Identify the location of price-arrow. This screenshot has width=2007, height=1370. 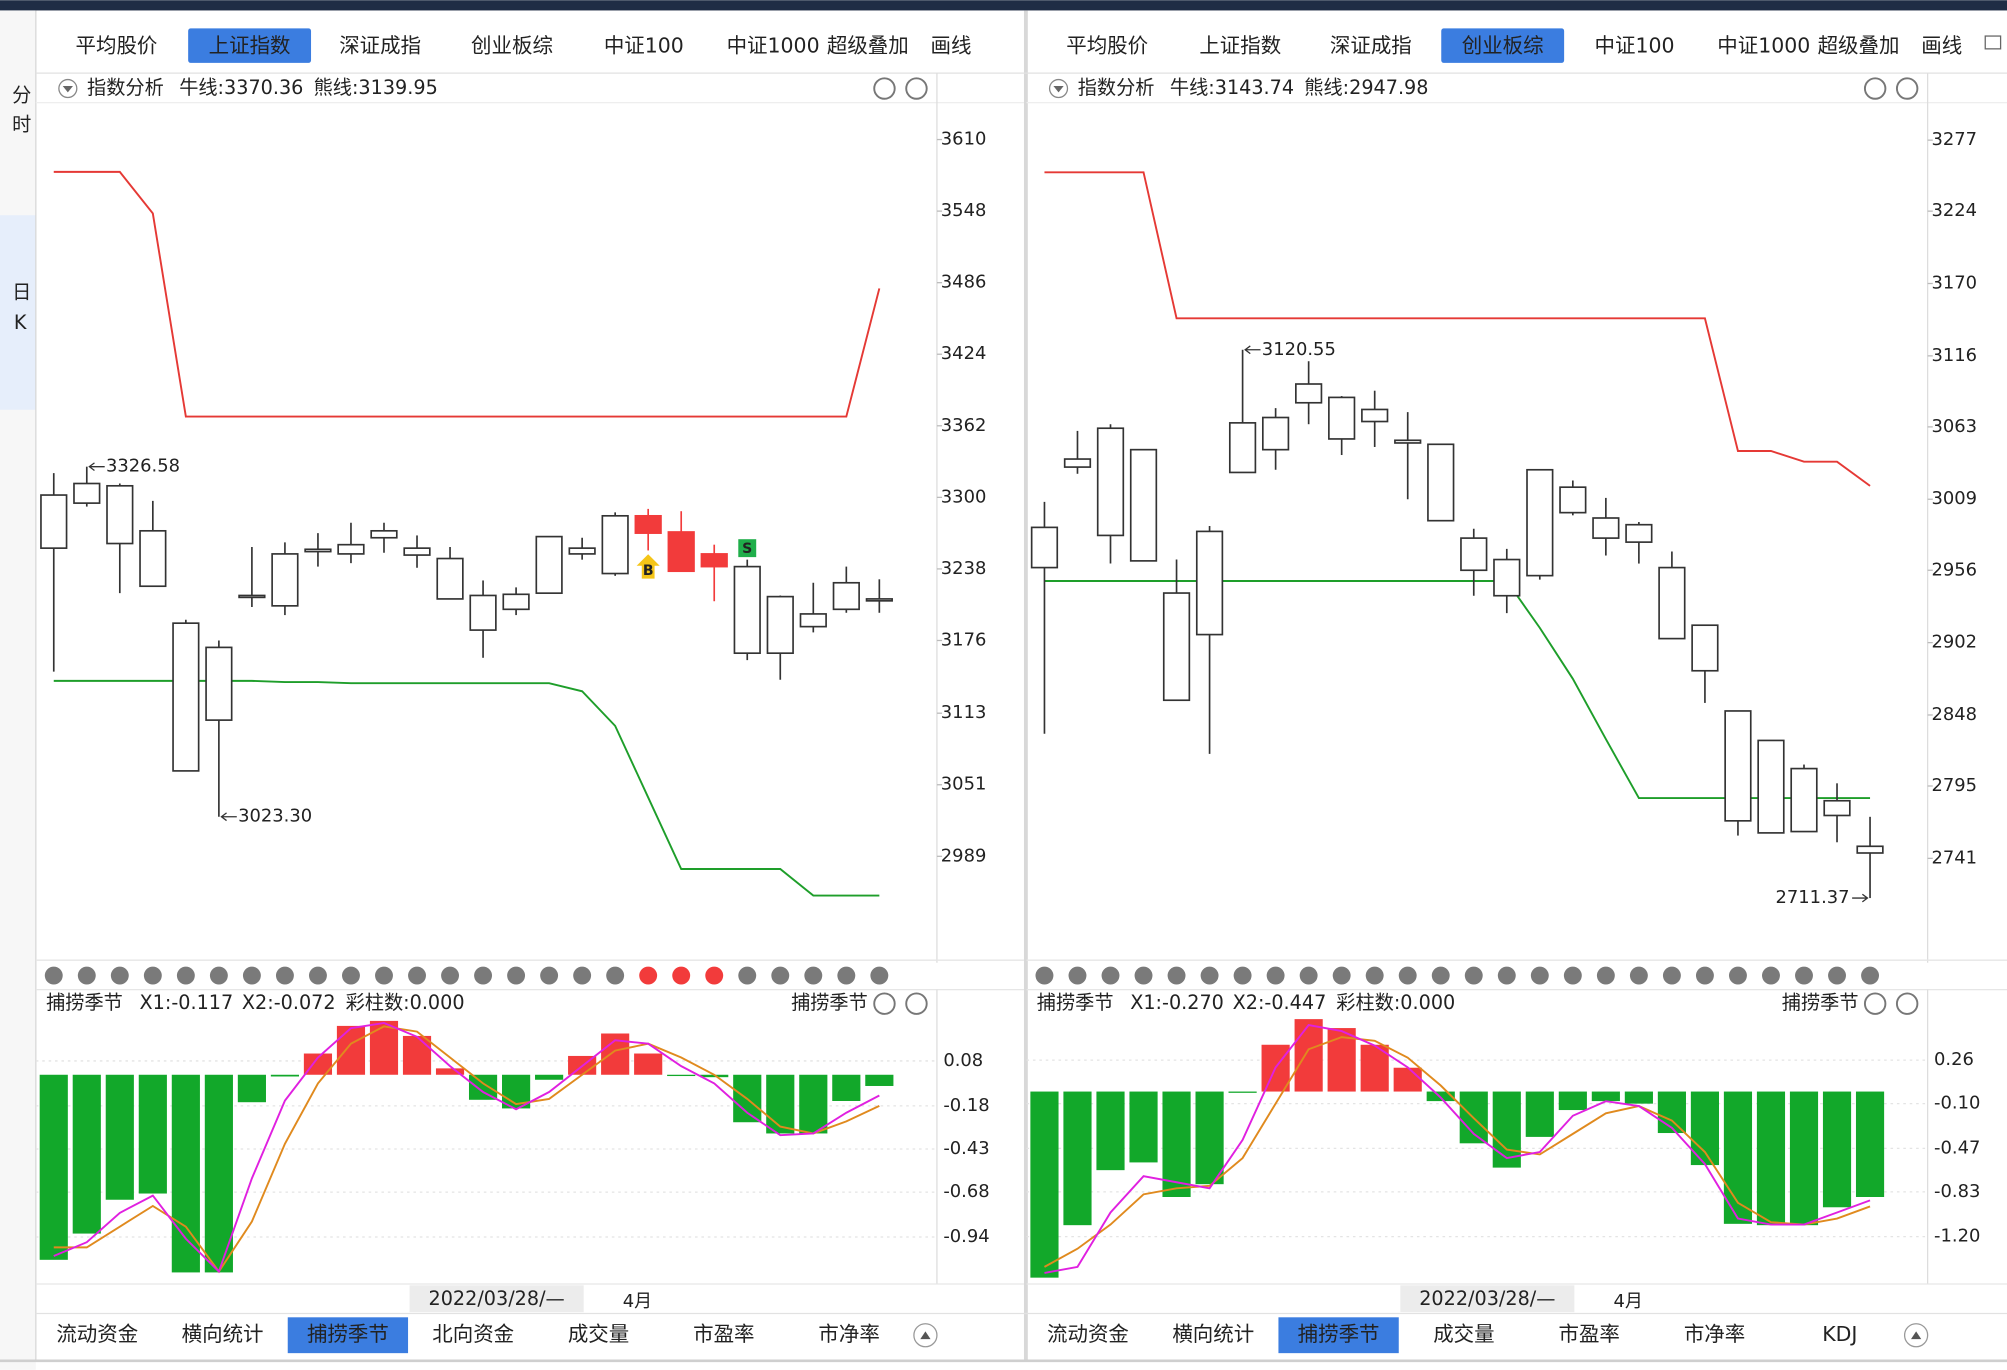
(1252, 350).